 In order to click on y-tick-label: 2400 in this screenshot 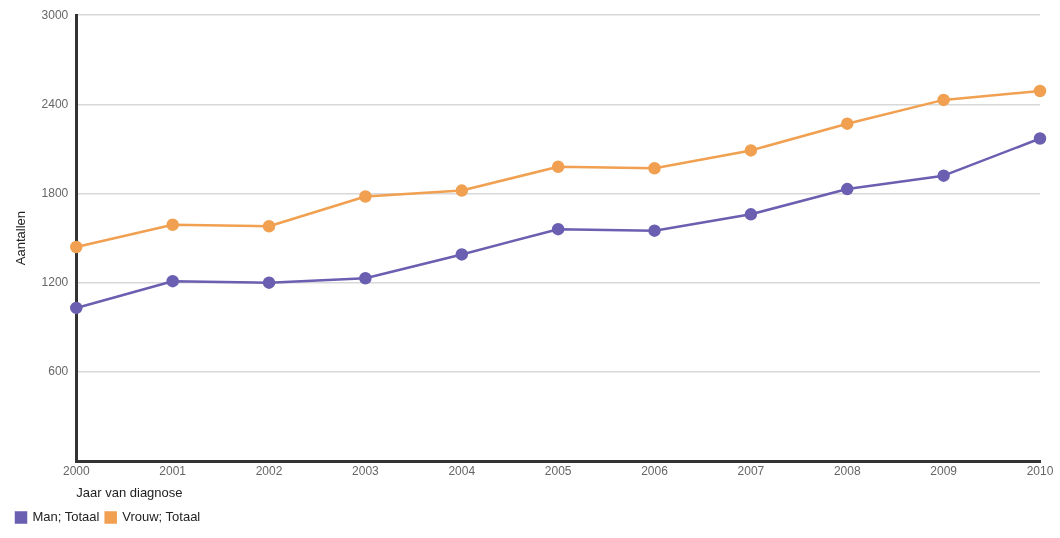, I will do `click(55, 103)`.